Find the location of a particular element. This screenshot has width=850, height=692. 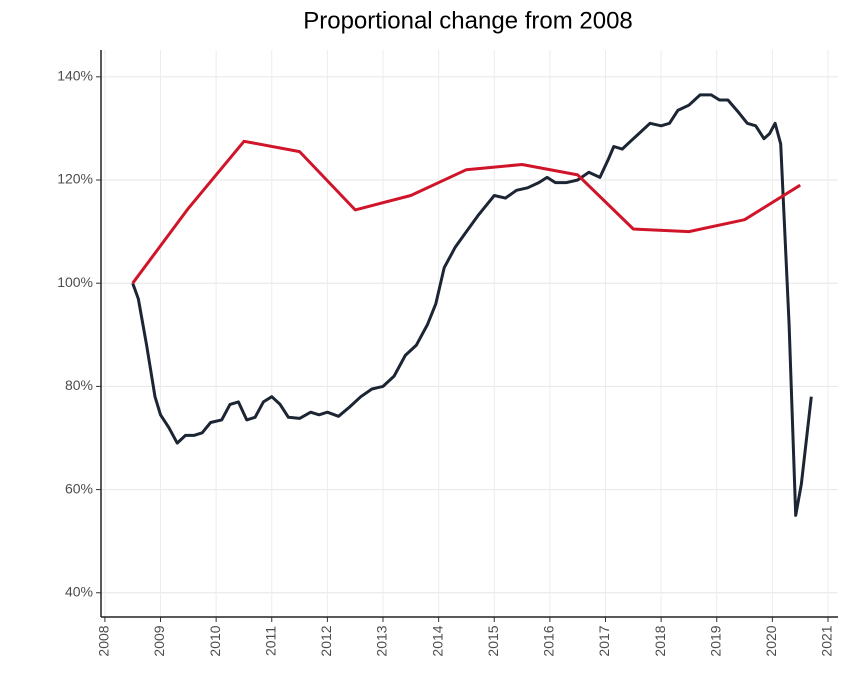

x-tick-label: 2014 is located at coordinates (437, 640).